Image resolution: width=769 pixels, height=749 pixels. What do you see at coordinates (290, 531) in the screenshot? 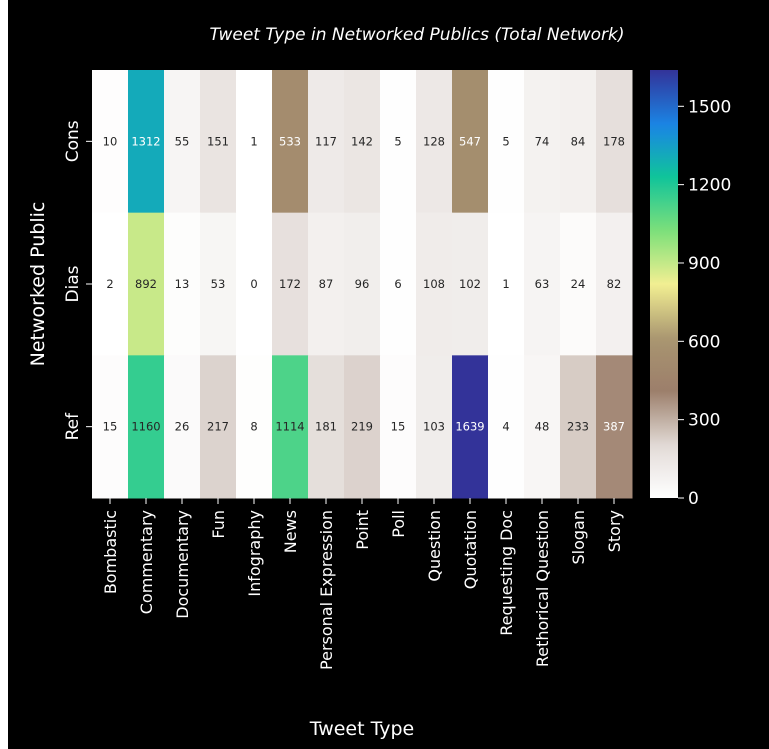
I see `x-tick-label: News` at bounding box center [290, 531].